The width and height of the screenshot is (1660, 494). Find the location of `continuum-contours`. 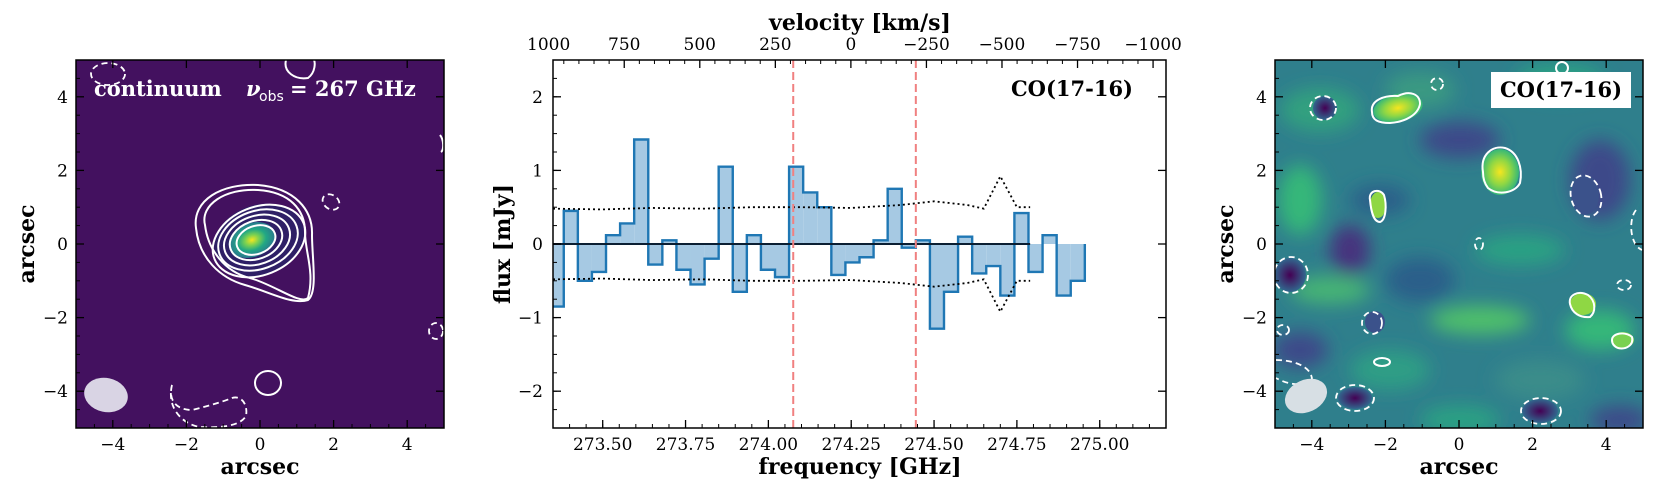

continuum-contours is located at coordinates (319, 228).